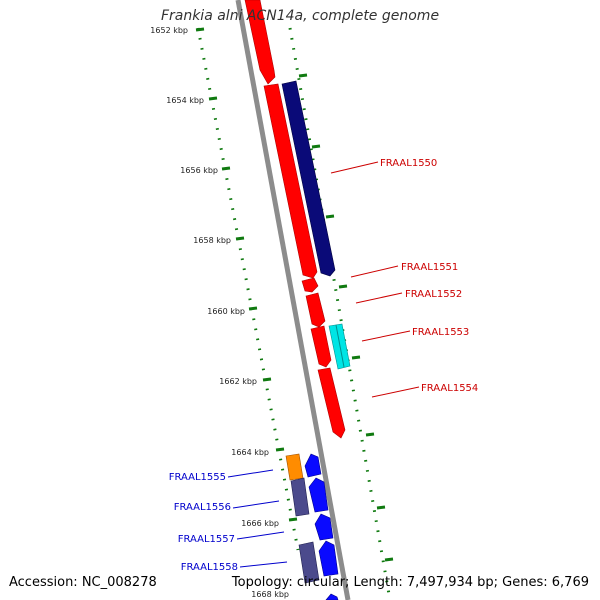 This screenshot has height=600, width=600. Describe the element at coordinates (440, 332) in the screenshot. I see `gene-label-fraal1553: FRAAL1553` at that location.